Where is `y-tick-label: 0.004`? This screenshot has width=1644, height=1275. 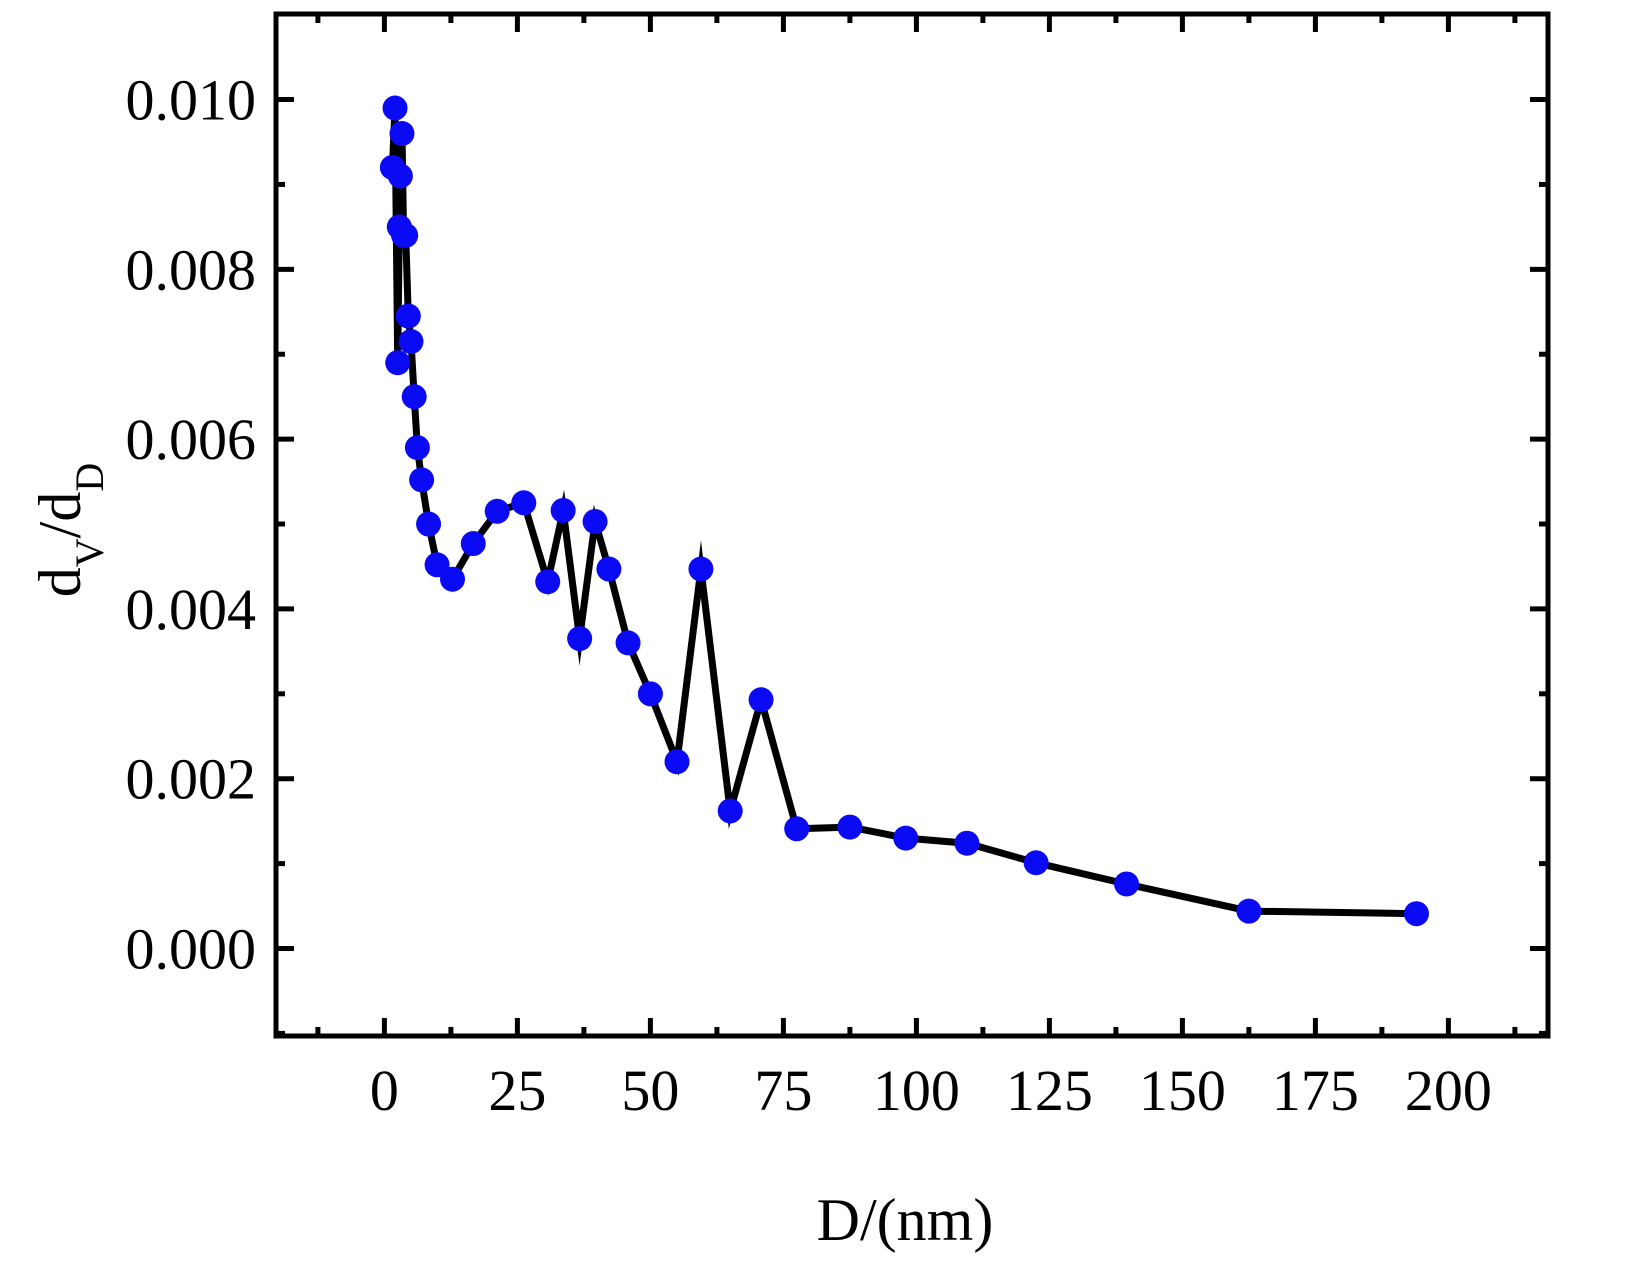 y-tick-label: 0.004 is located at coordinates (191, 609).